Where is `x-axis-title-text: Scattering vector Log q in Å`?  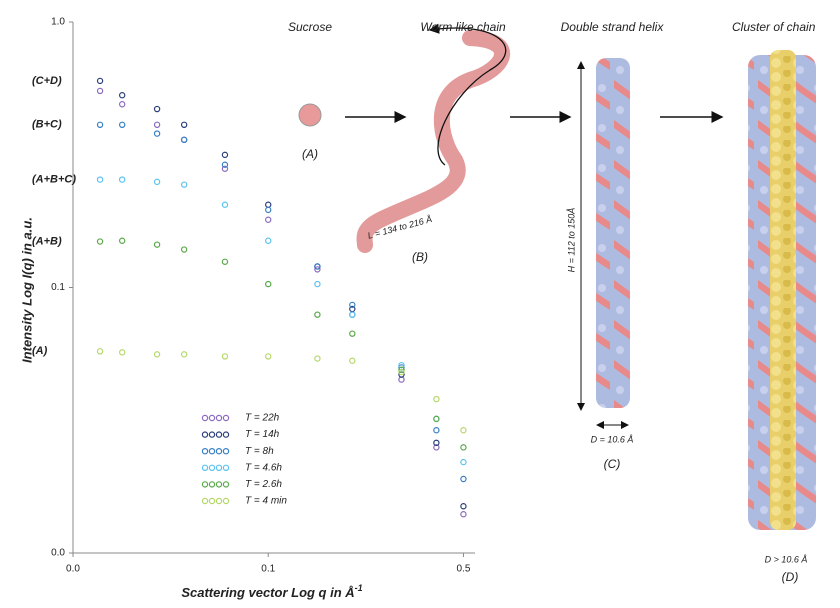
x-axis-title-text: Scattering vector Log q in Å is located at coordinates (267, 592).